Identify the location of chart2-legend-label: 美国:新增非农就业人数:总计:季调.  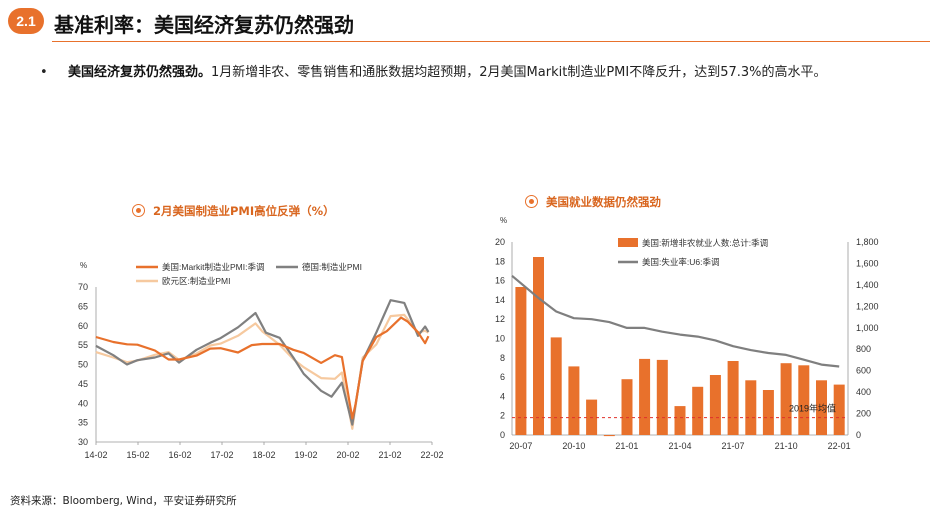
(705, 243).